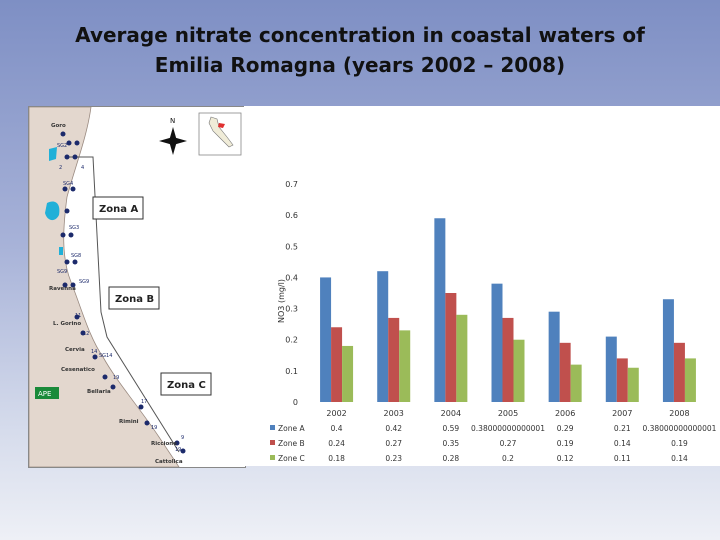  What do you see at coordinates (337, 428) in the screenshot?
I see `data-table-cell: 0.4` at bounding box center [337, 428].